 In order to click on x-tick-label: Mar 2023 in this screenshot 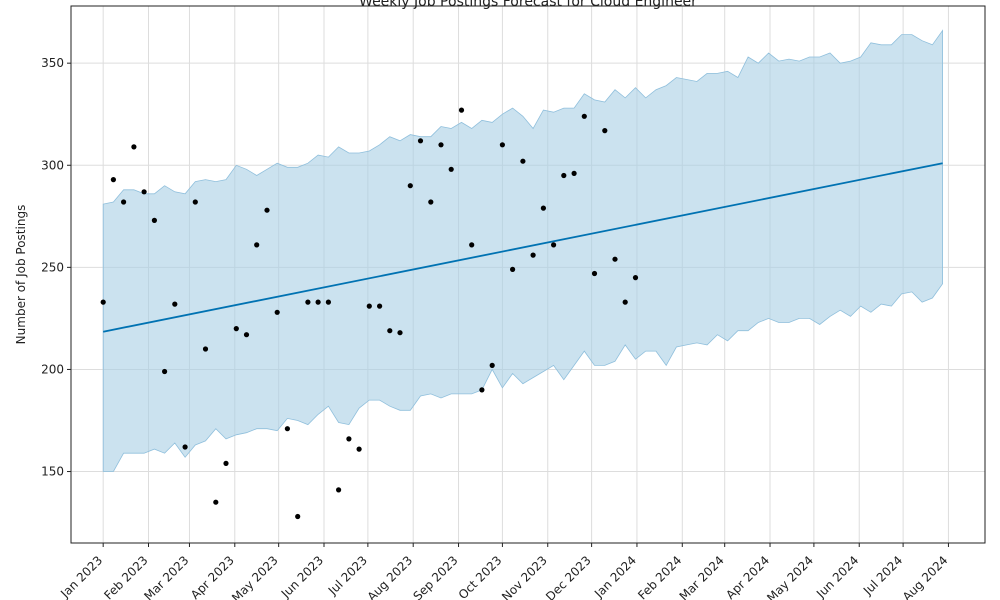, I will do `click(166, 576)`.